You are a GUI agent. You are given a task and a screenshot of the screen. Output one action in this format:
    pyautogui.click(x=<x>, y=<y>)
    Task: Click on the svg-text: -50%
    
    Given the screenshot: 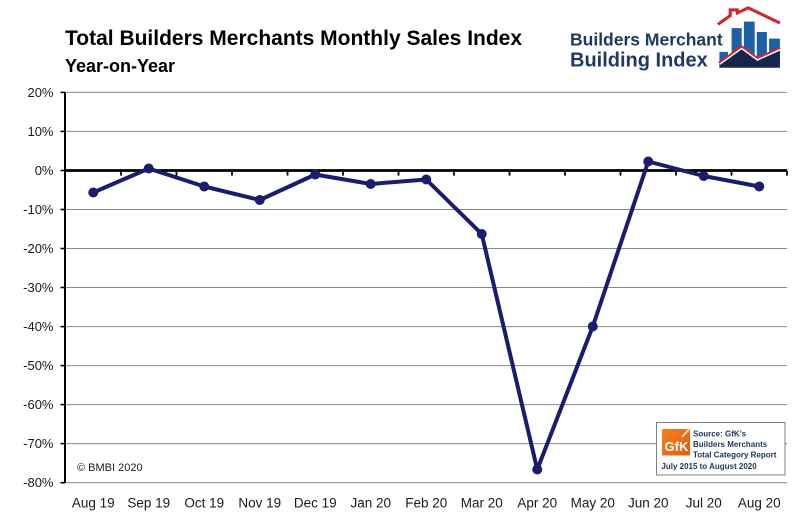 What is the action you would take?
    pyautogui.click(x=38, y=365)
    